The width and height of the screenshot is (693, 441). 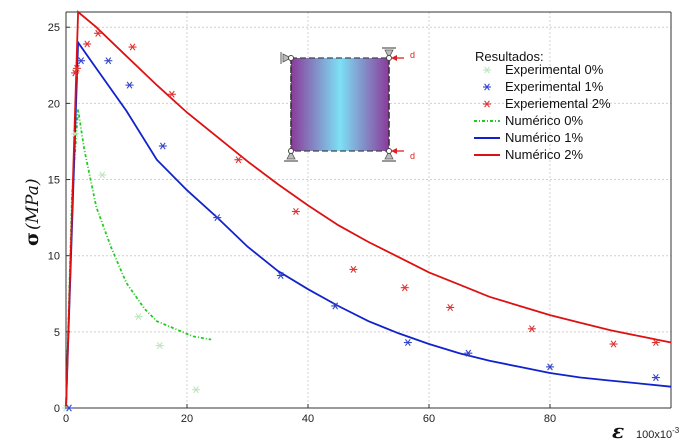 What do you see at coordinates (54, 257) in the screenshot?
I see `y-tick-label: 10` at bounding box center [54, 257].